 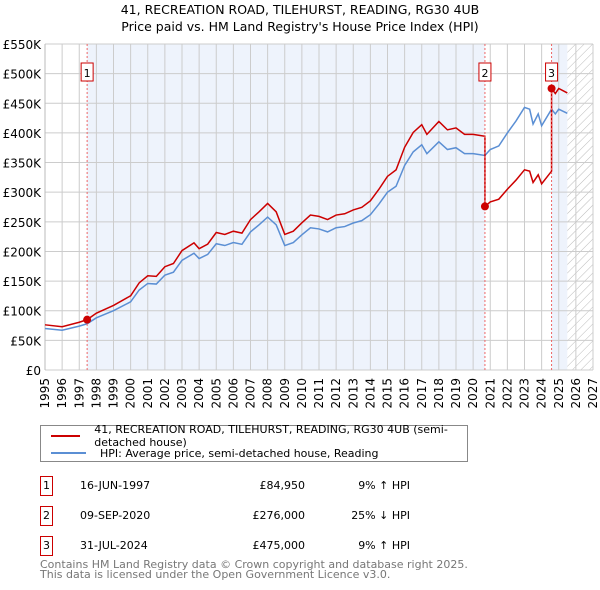 I want to click on y-tick-label: £350K, so click(x=23, y=164).